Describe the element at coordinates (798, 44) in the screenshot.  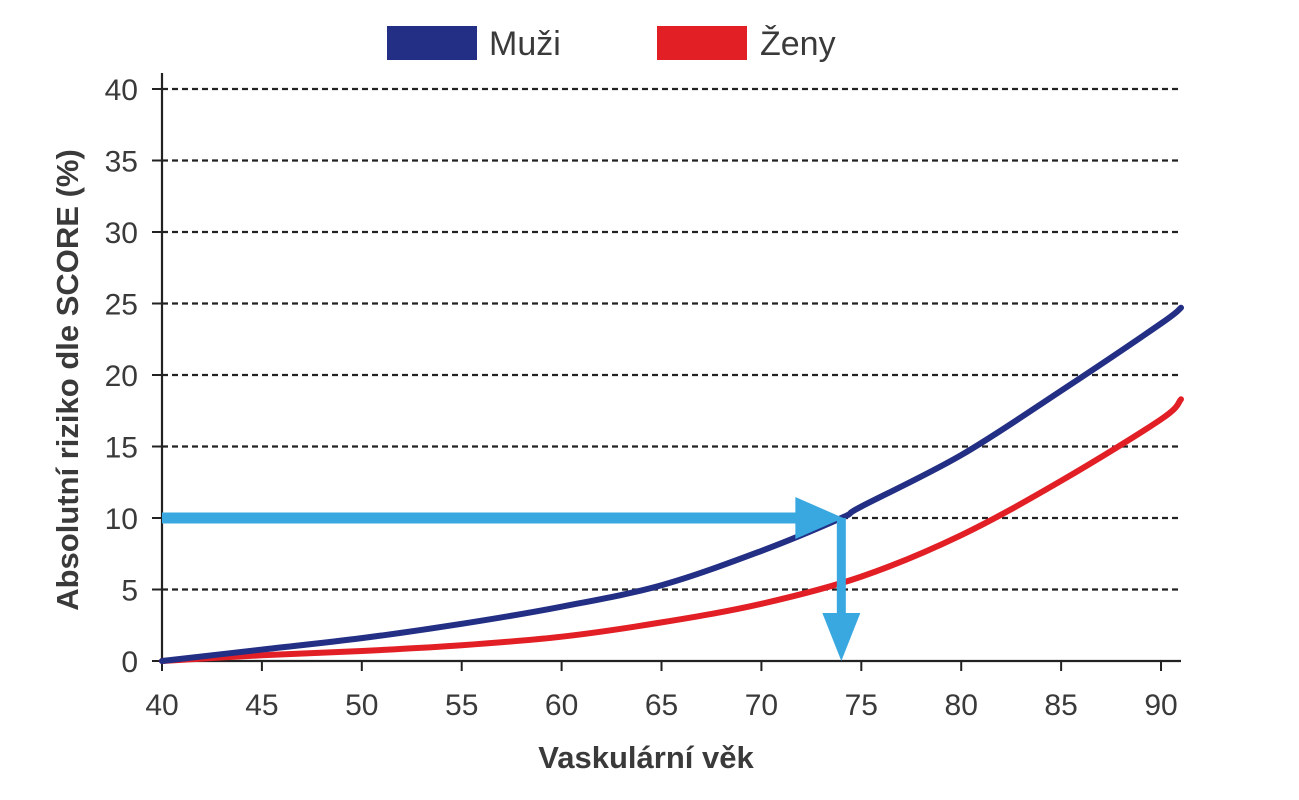
I see `legend-label-zeny: Ženy` at that location.